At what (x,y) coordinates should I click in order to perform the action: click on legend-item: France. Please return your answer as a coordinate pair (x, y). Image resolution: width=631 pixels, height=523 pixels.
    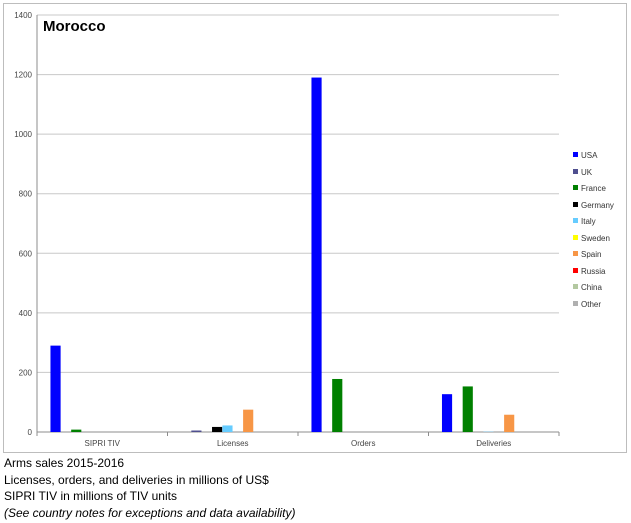
    Looking at the image, I should click on (593, 189).